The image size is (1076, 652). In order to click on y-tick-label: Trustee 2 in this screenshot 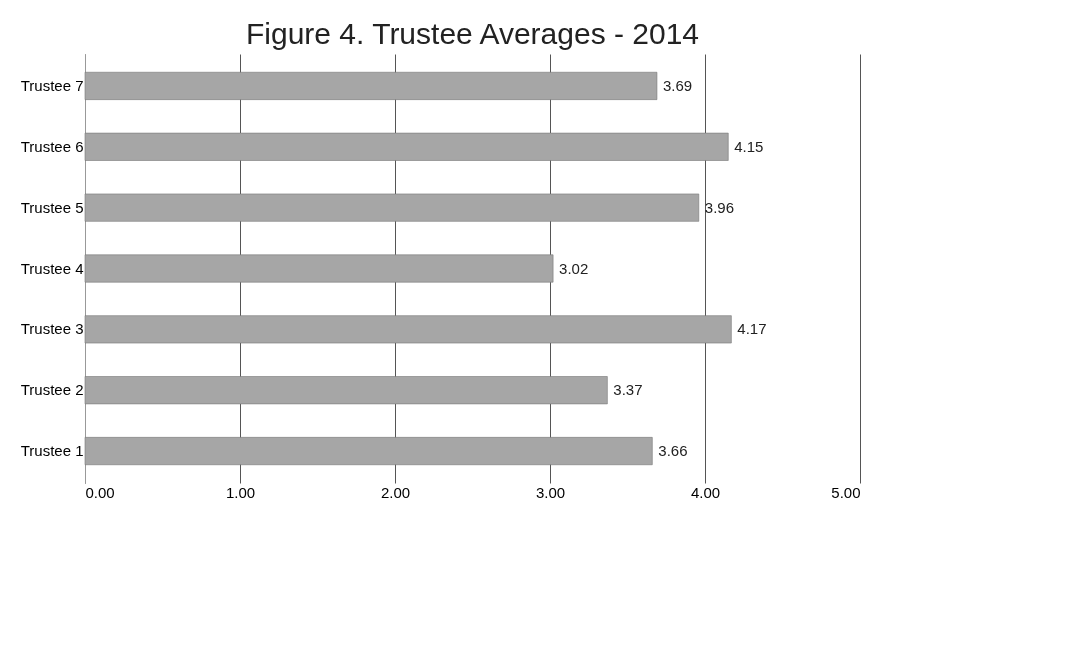, I will do `click(52, 390)`.